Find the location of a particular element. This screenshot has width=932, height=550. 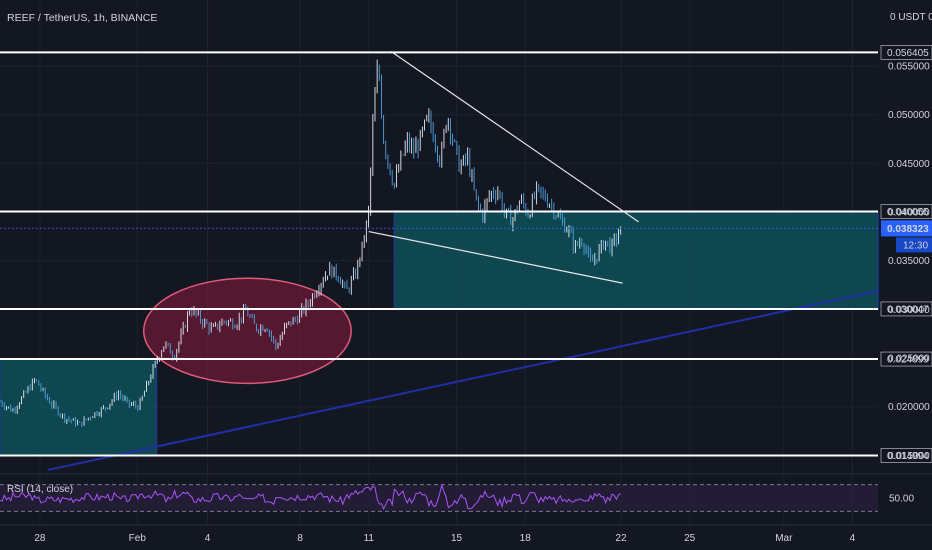

y-tick-label: 0.040000 is located at coordinates (909, 213).